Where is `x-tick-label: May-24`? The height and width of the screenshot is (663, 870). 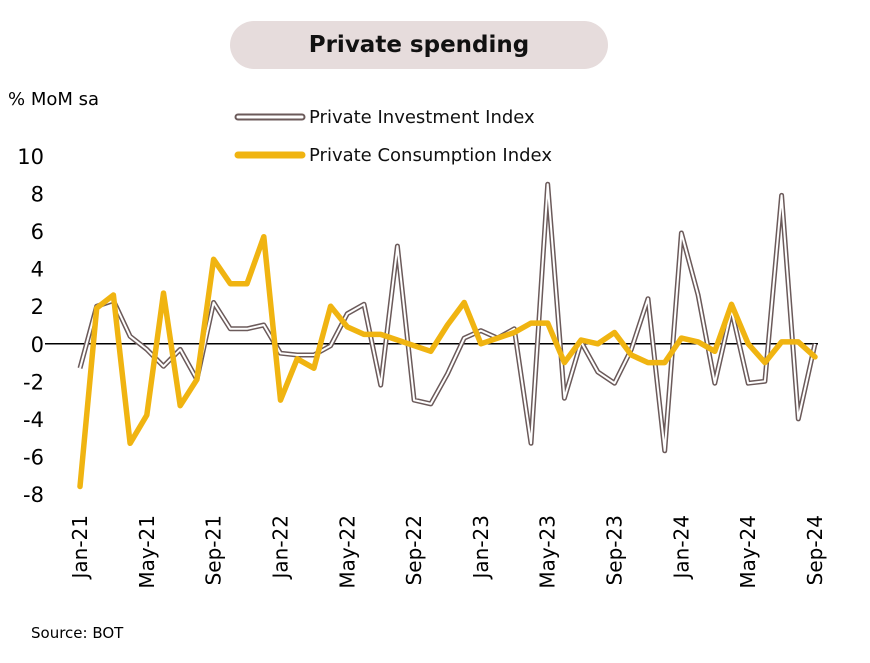
x-tick-label: May-24 is located at coordinates (748, 552).